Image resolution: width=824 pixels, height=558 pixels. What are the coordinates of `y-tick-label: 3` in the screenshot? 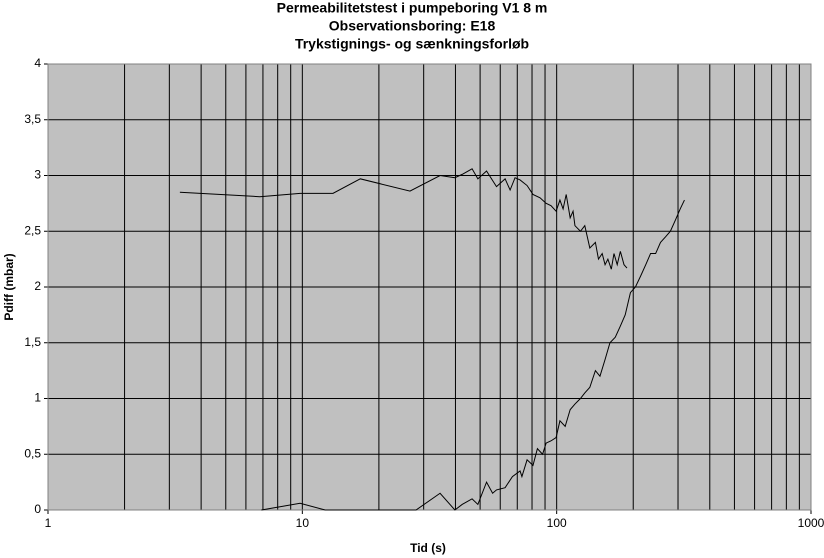 It's located at (37, 175).